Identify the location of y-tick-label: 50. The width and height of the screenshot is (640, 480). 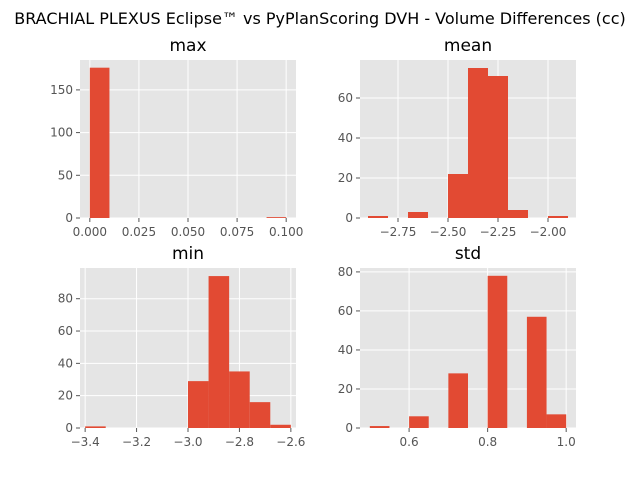
(65, 175).